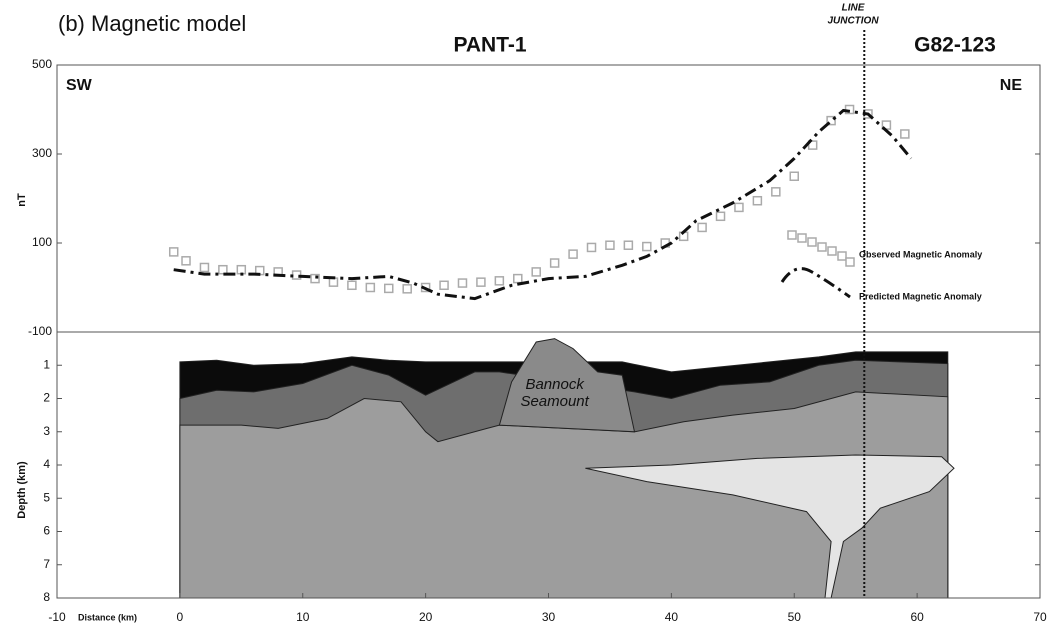 The height and width of the screenshot is (627, 1047). I want to click on seamount-label: Seamount, so click(554, 401).